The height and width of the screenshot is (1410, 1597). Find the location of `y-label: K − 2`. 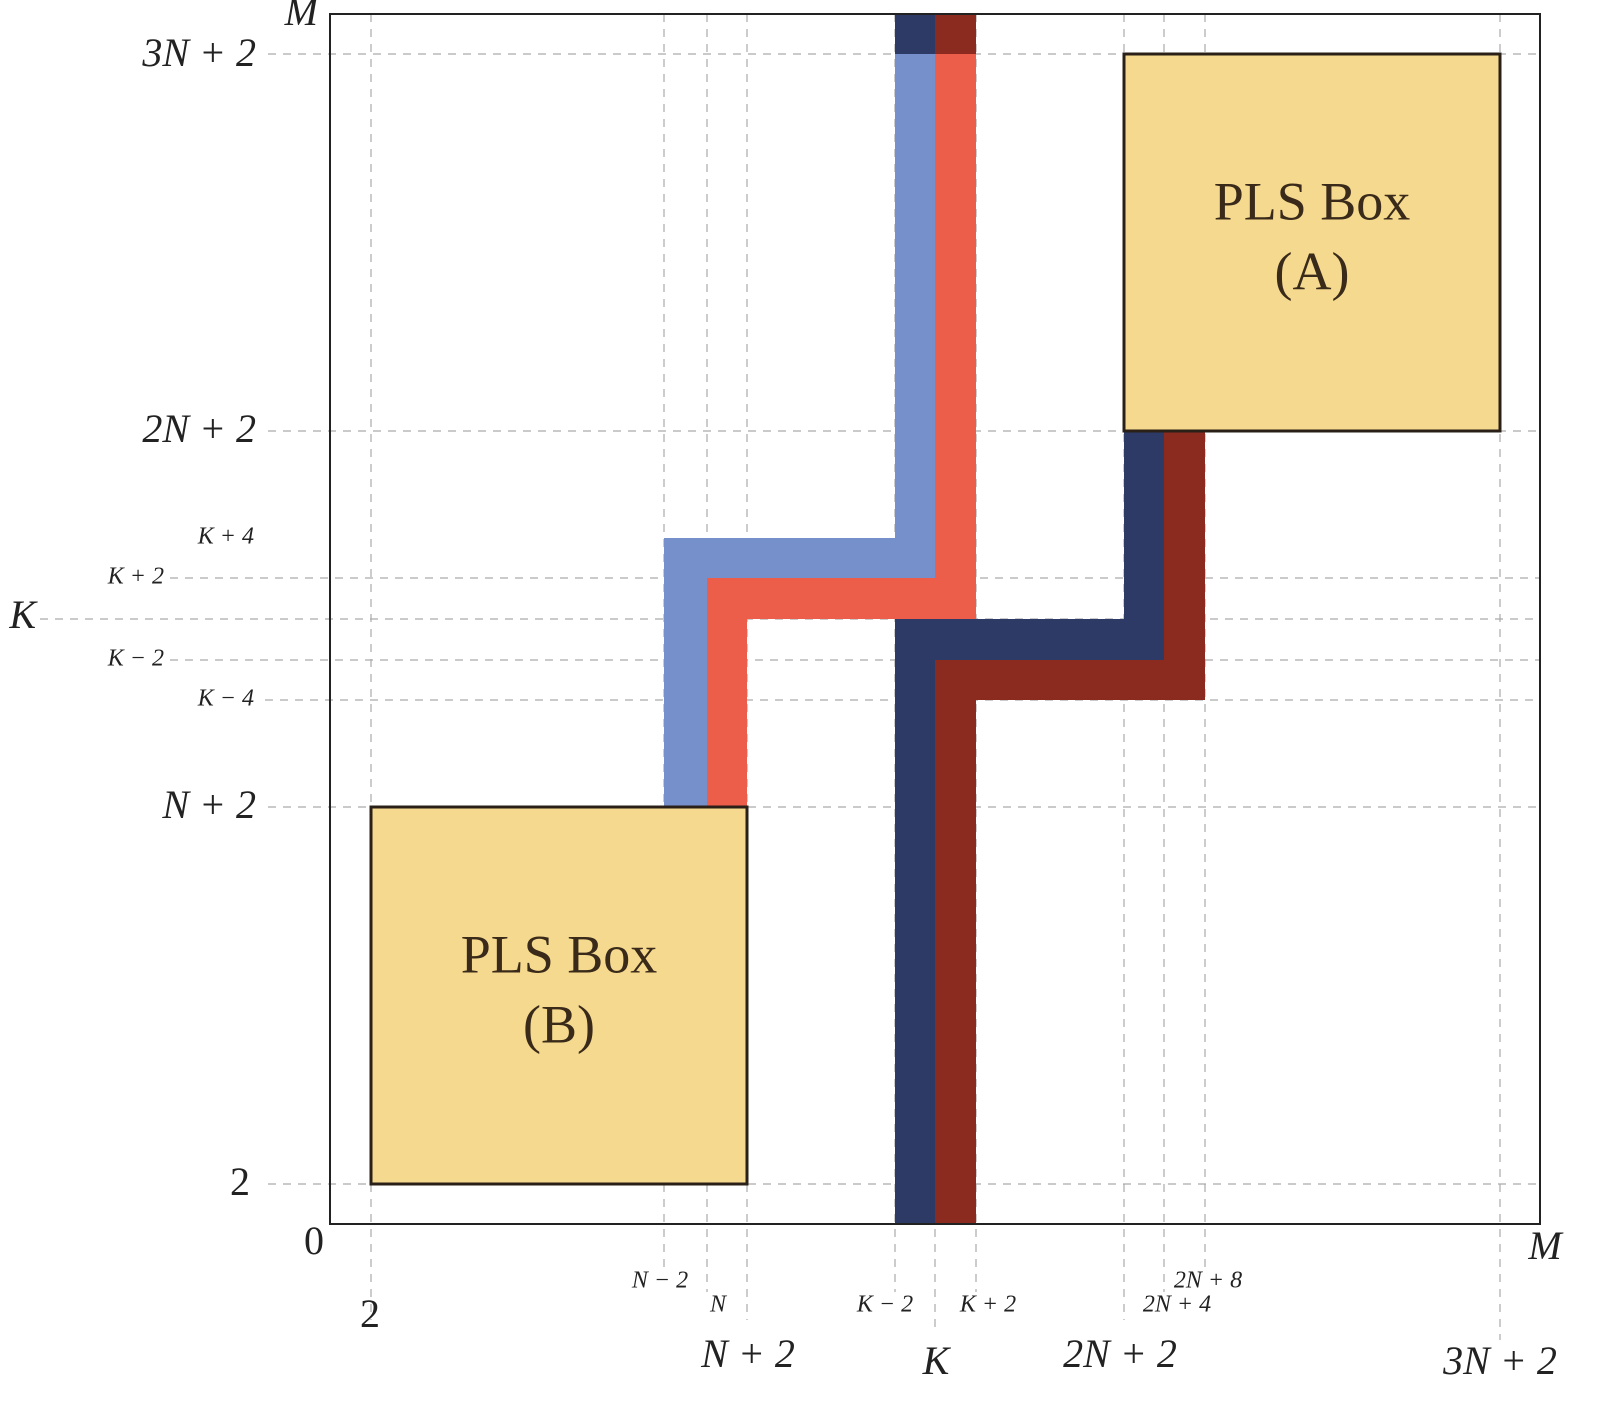

y-label: K − 2 is located at coordinates (135, 659).